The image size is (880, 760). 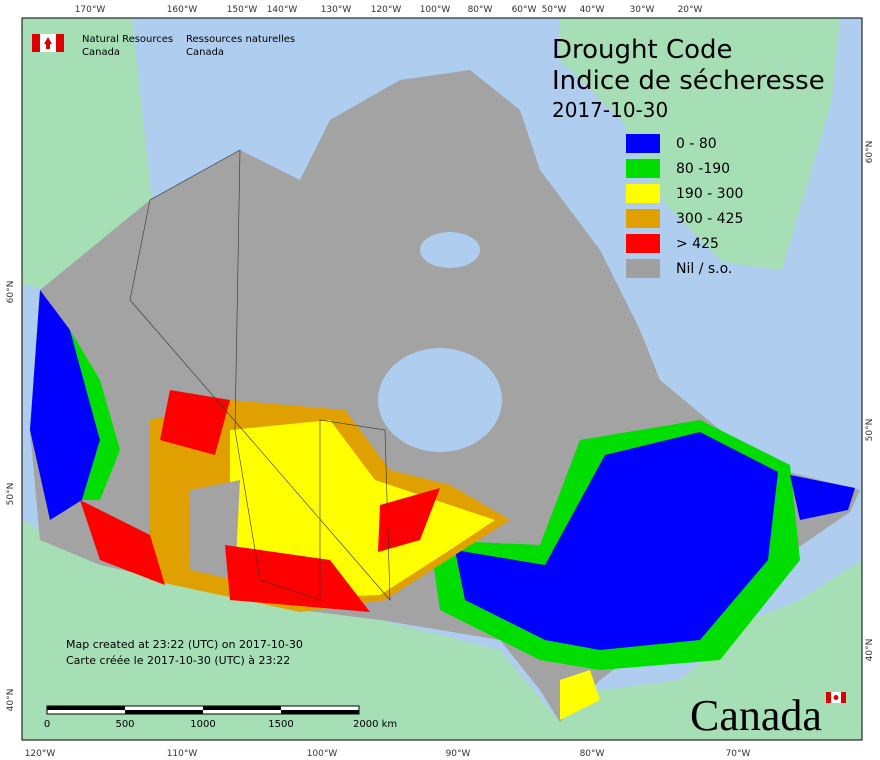 What do you see at coordinates (95, 415) in the screenshot?
I see `zone-green-coast` at bounding box center [95, 415].